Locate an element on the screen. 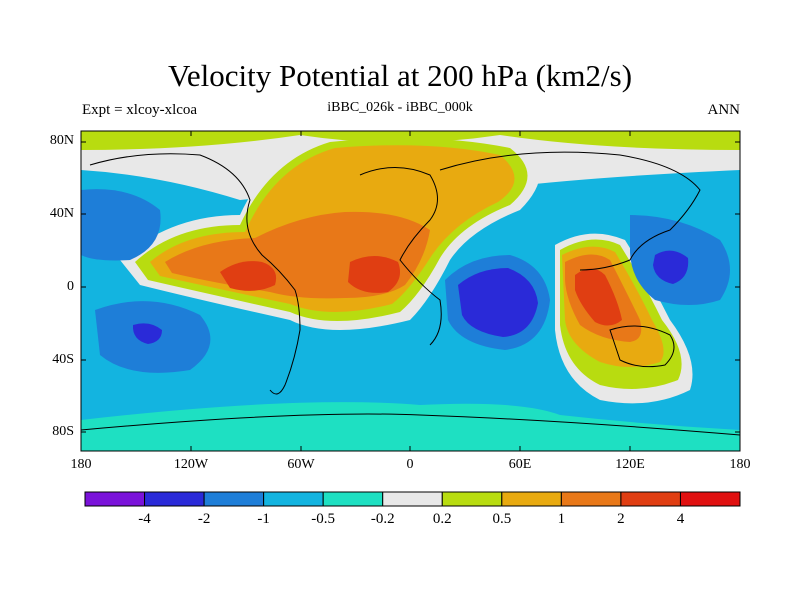  contour-band-south is located at coordinates (410, 426).